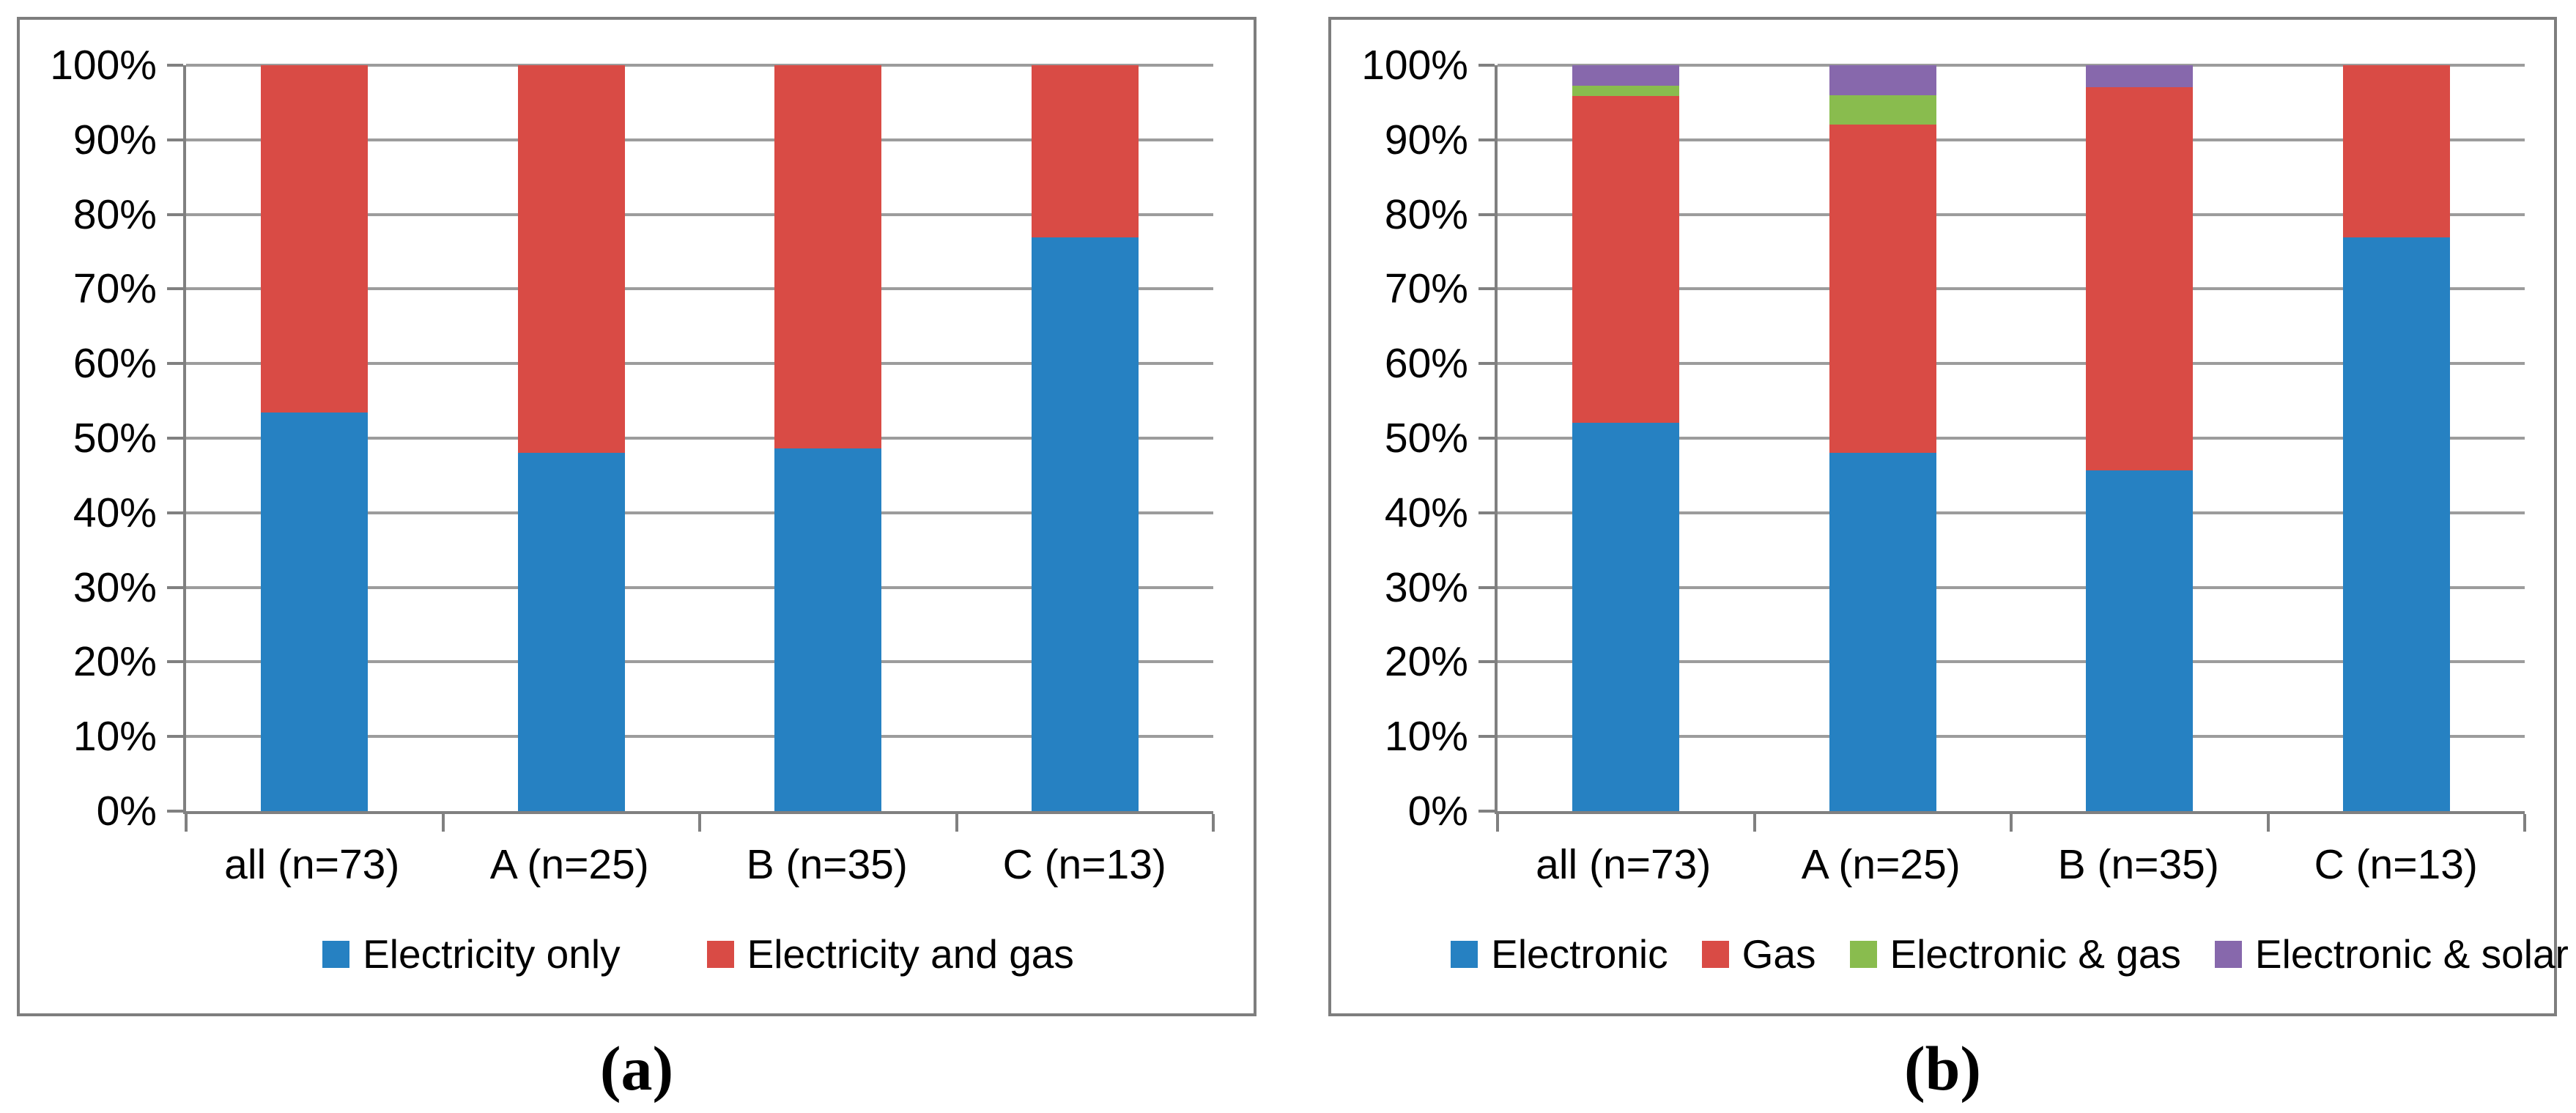  I want to click on legend-item: Electronic, so click(1559, 954).